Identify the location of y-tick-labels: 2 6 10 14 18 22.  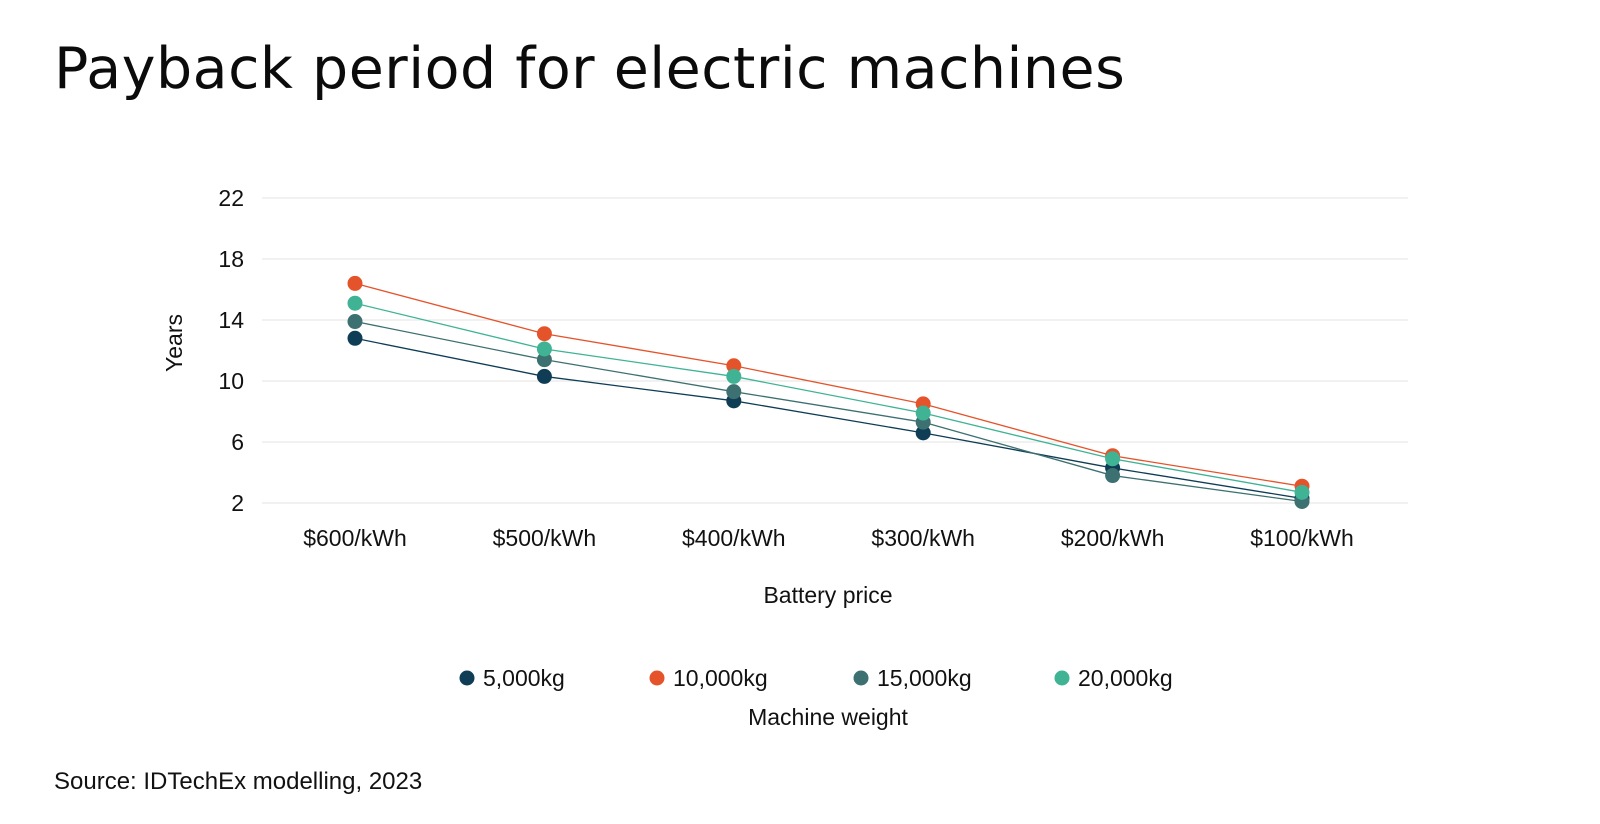
(231, 350).